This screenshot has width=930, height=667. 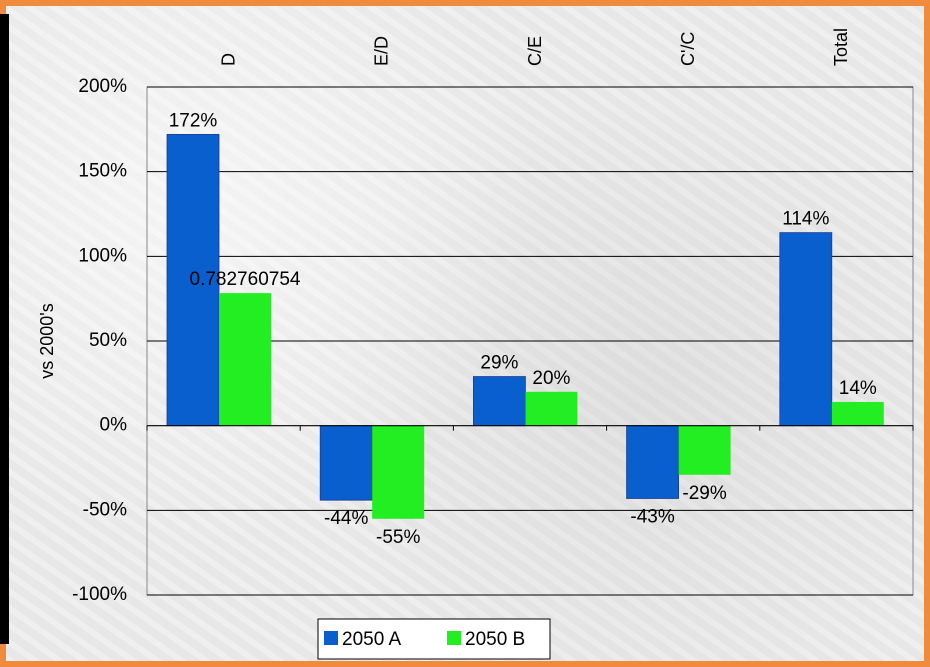 What do you see at coordinates (858, 388) in the screenshot?
I see `data-label: 14%` at bounding box center [858, 388].